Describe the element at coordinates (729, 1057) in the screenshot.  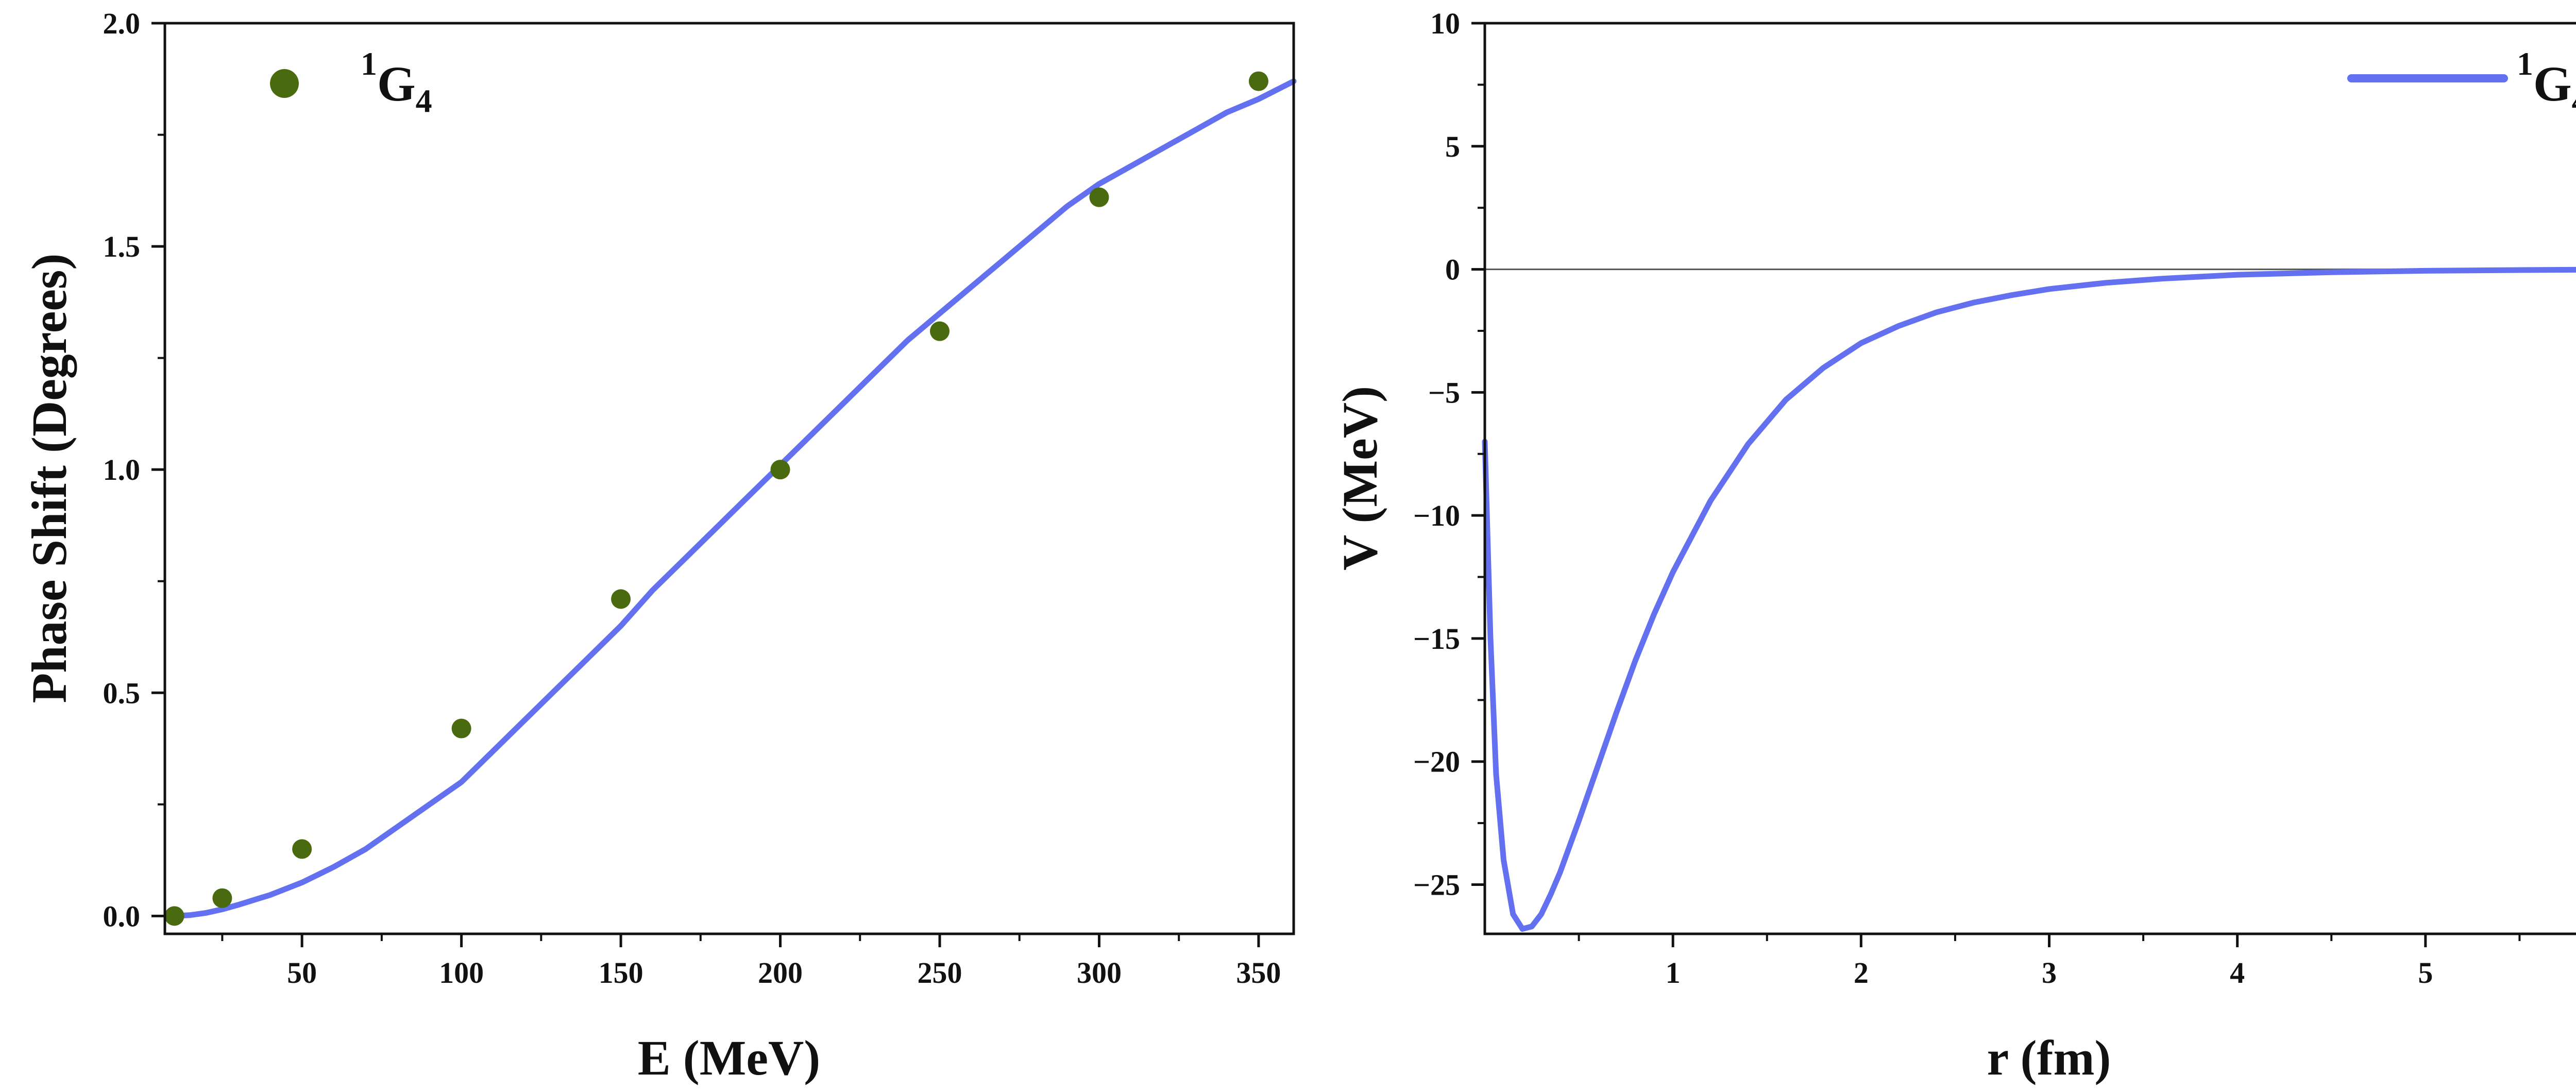
I see `left-x-axis-title: E (MeV)` at that location.